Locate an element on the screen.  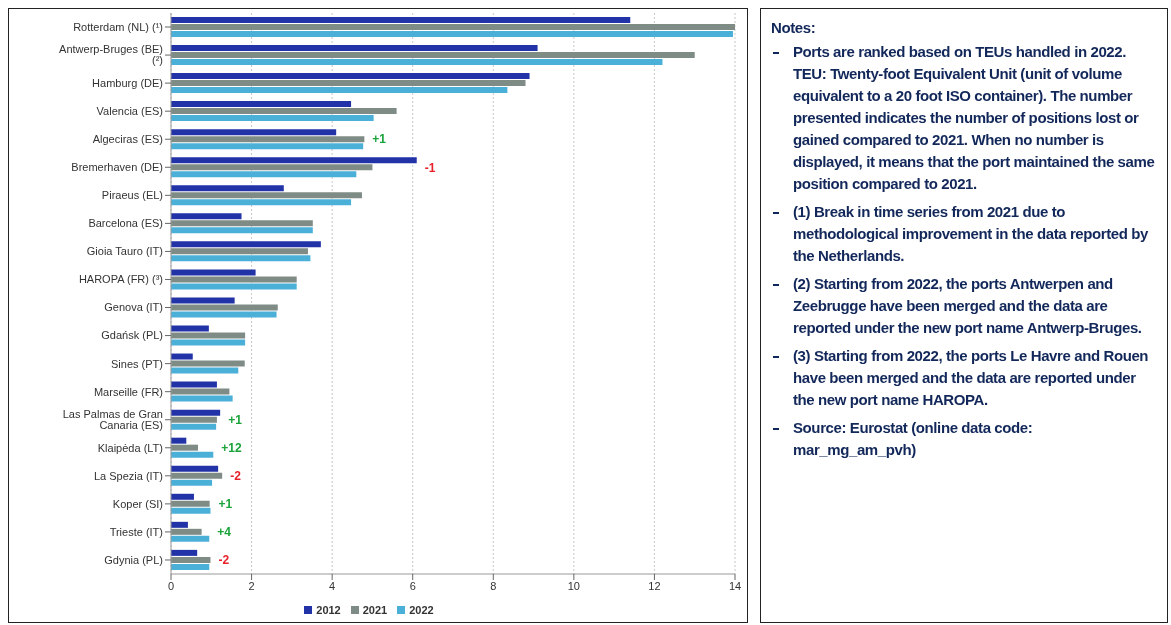
y-tick-label: Genova (IT) is located at coordinates (133, 307).